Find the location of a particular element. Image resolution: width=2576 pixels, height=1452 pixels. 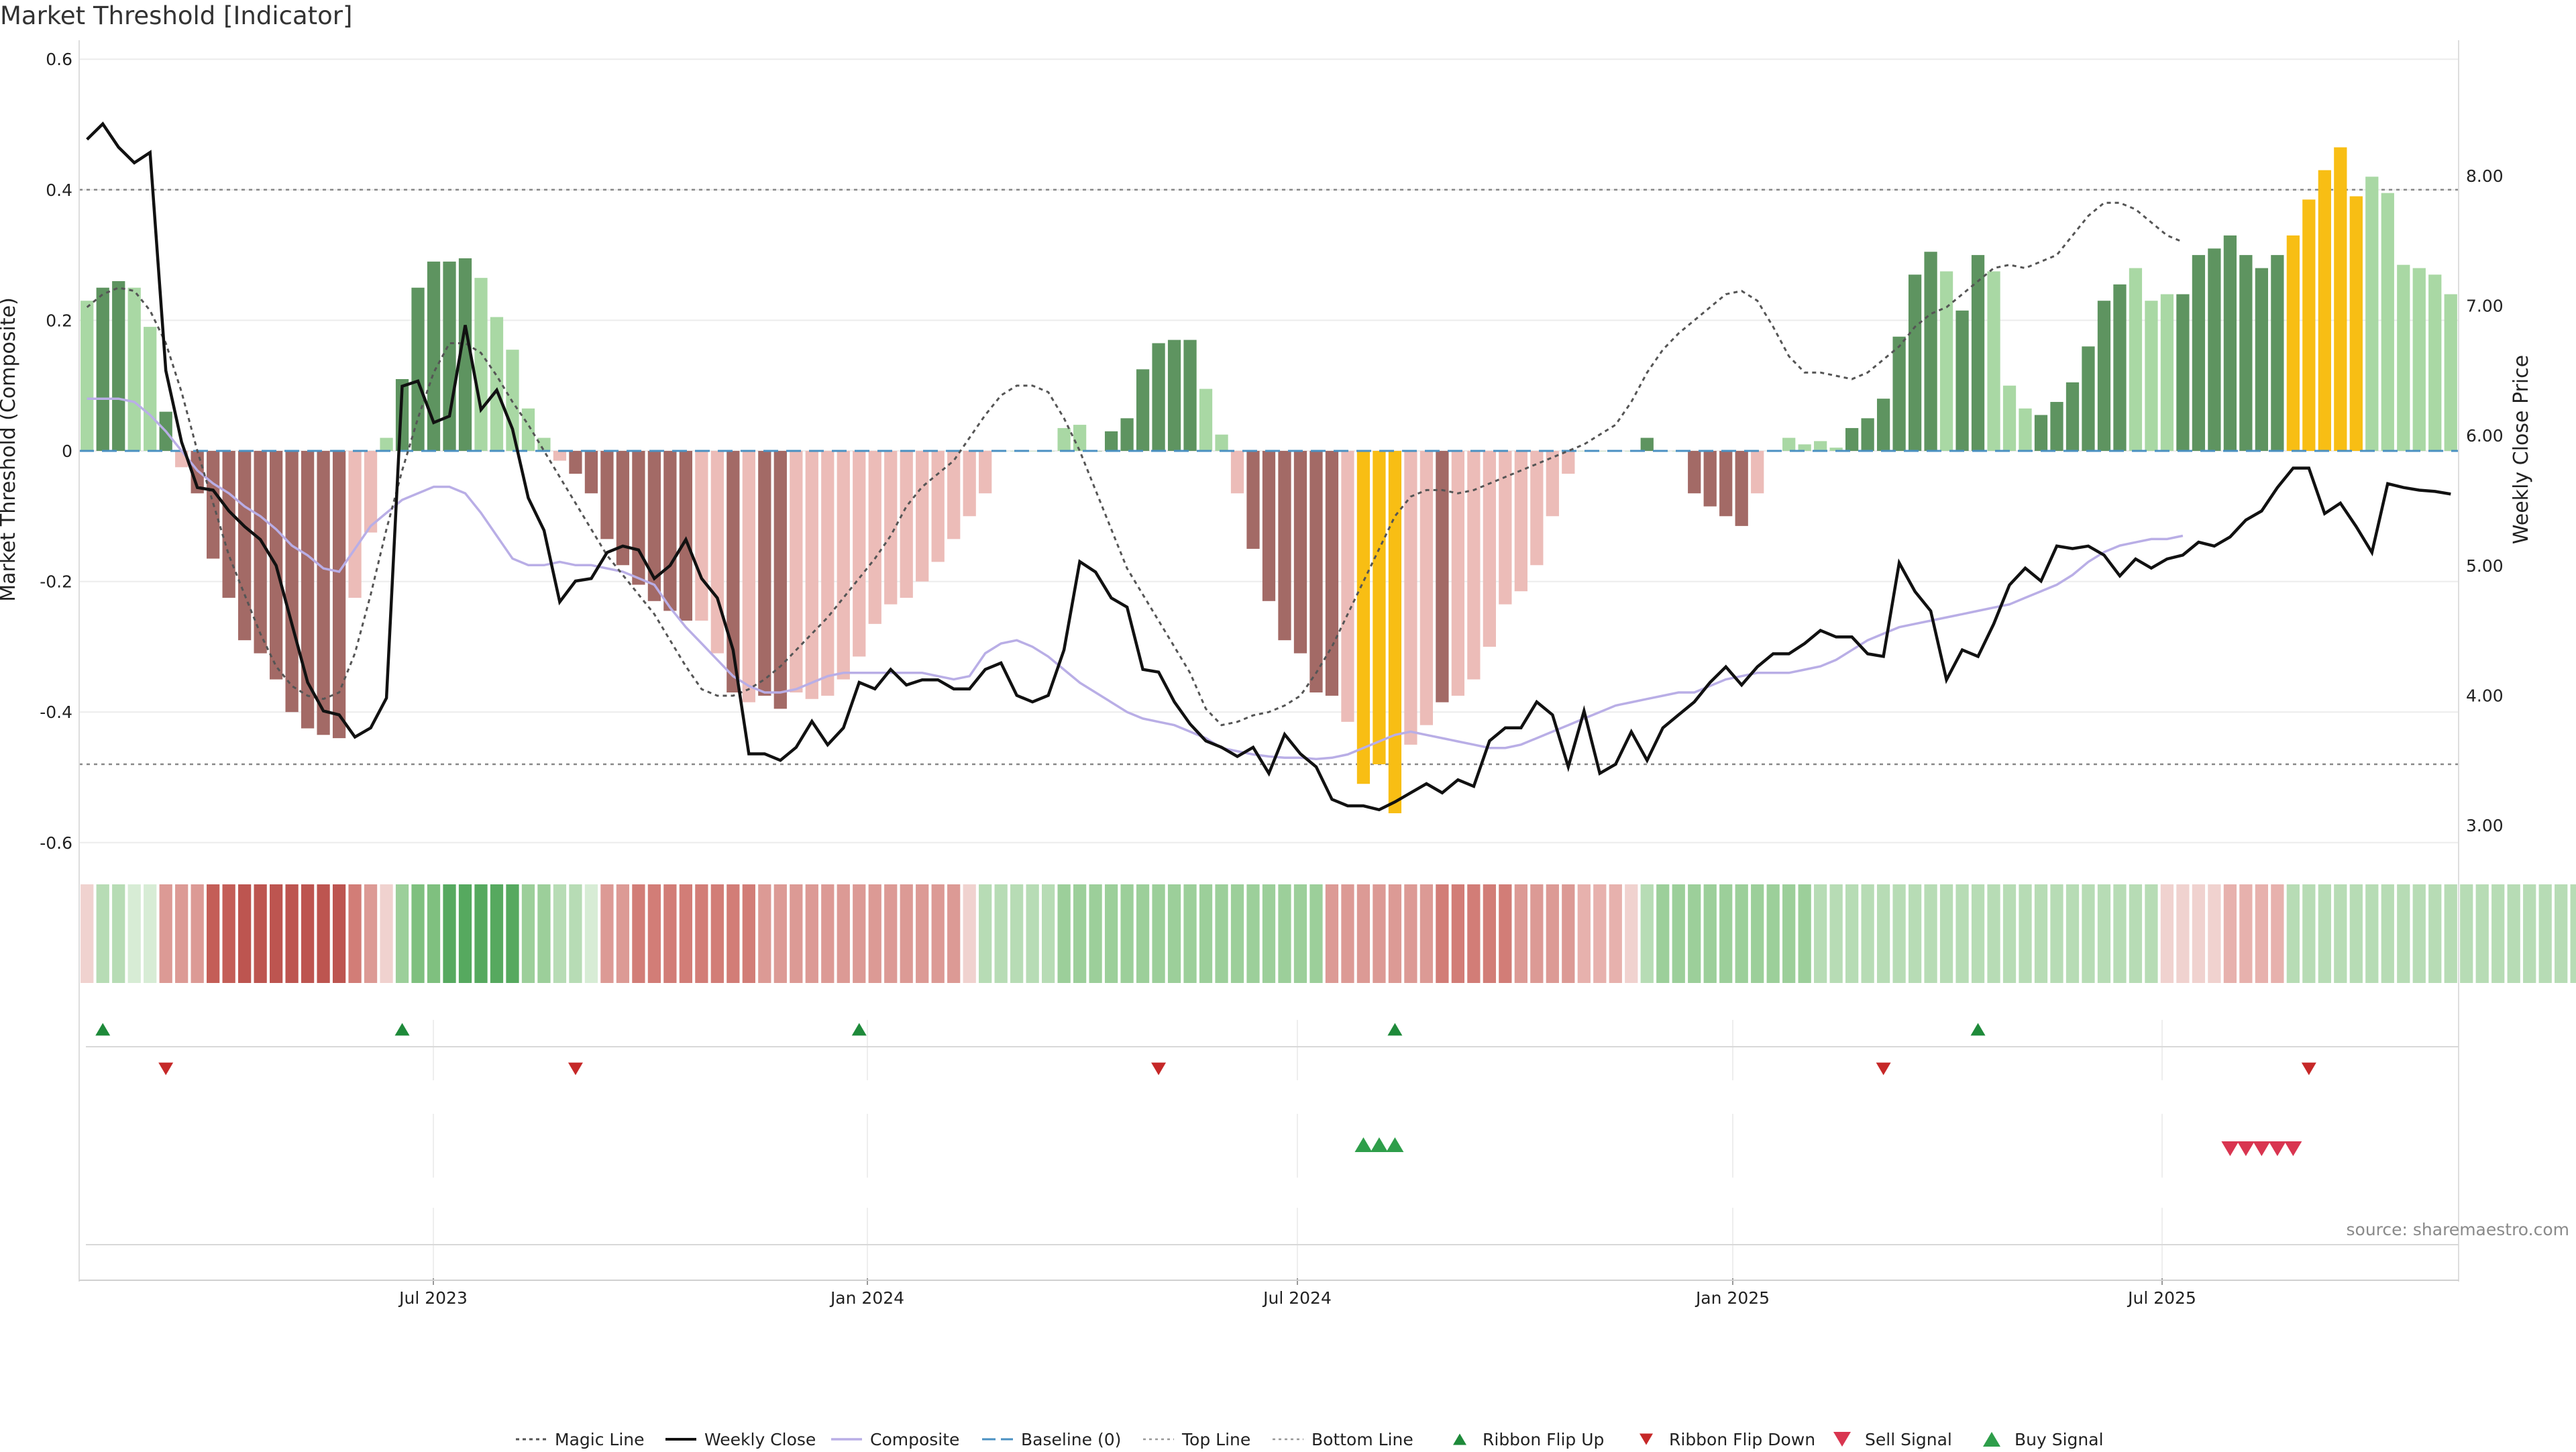

x-tick-label: Jul 2024 is located at coordinates (1297, 1298).